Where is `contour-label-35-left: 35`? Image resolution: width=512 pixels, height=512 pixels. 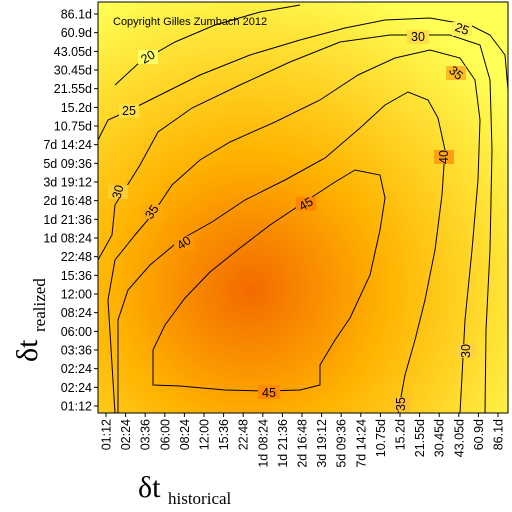 contour-label-35-left: 35 is located at coordinates (152, 212).